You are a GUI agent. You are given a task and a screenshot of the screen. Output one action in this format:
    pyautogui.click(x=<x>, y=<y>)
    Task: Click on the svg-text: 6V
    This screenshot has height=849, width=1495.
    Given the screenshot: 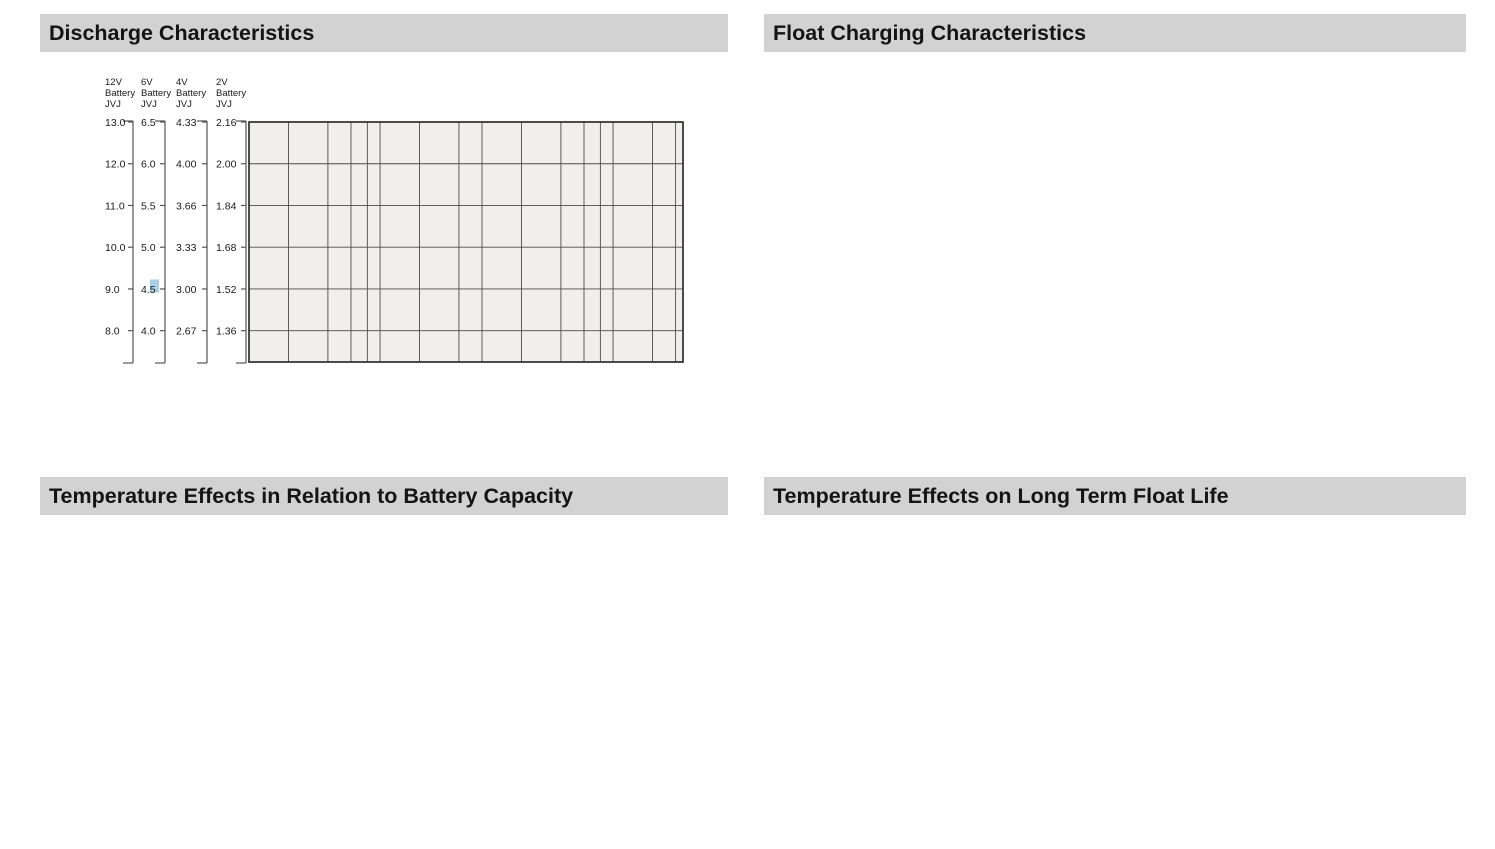 What is the action you would take?
    pyautogui.click(x=147, y=82)
    